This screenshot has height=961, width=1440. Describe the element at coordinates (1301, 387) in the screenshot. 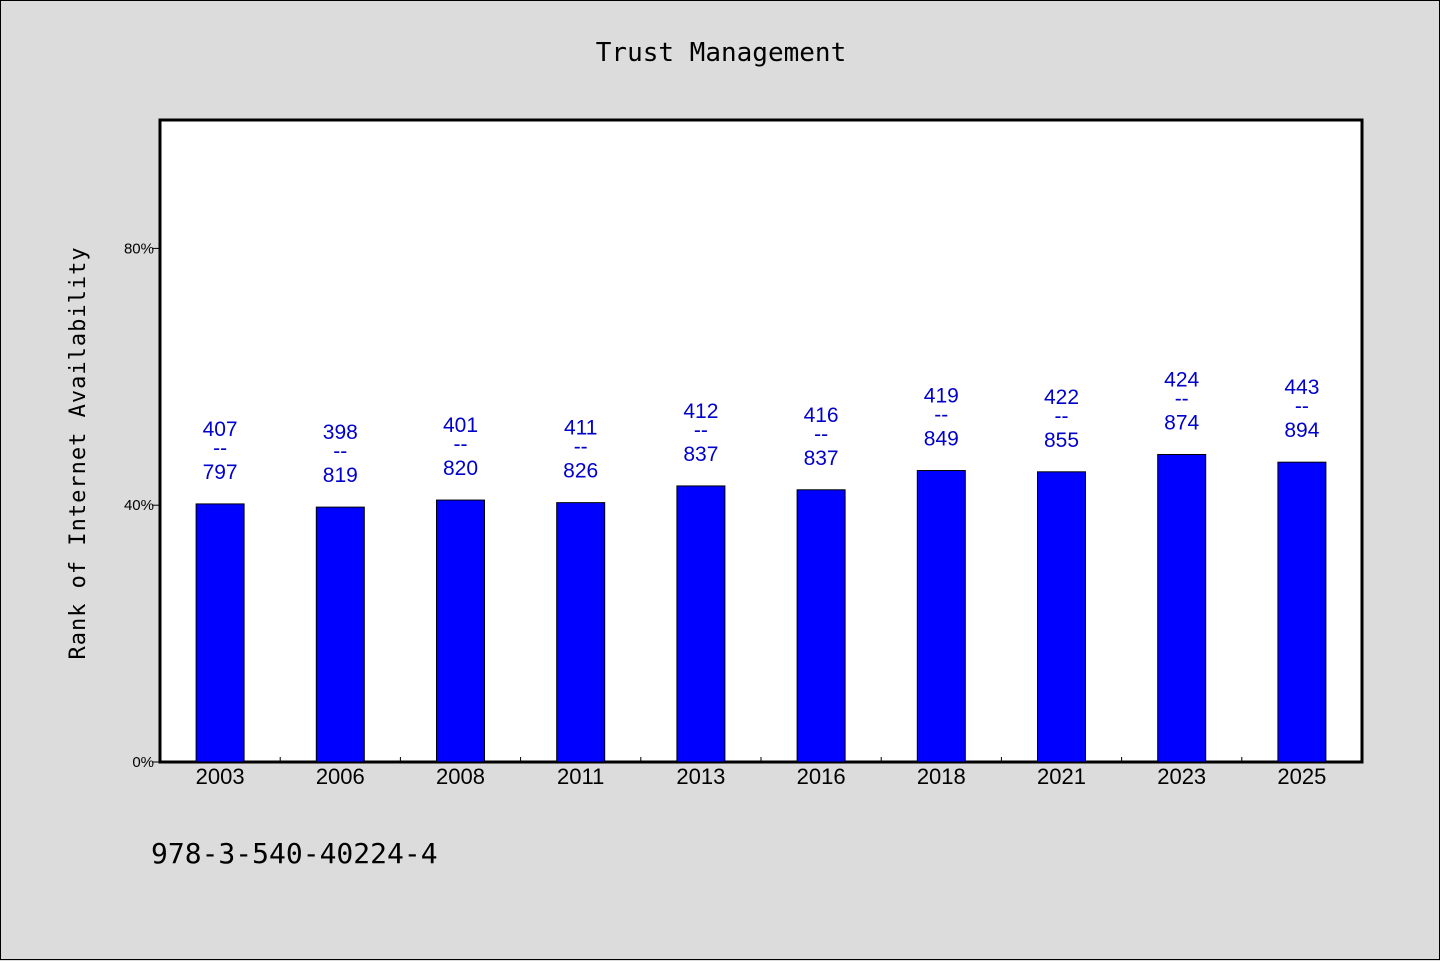

I see `data-label-top: 443` at that location.